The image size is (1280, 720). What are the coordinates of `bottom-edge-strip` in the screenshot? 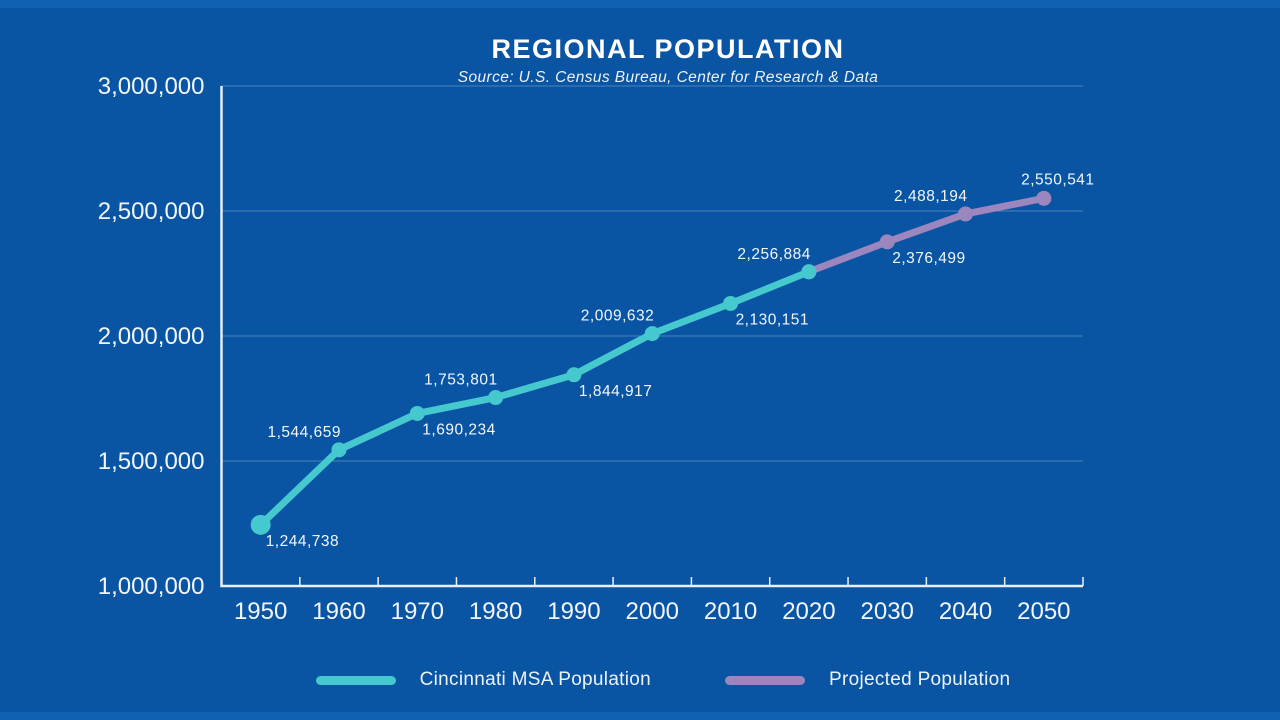 It's located at (640, 716).